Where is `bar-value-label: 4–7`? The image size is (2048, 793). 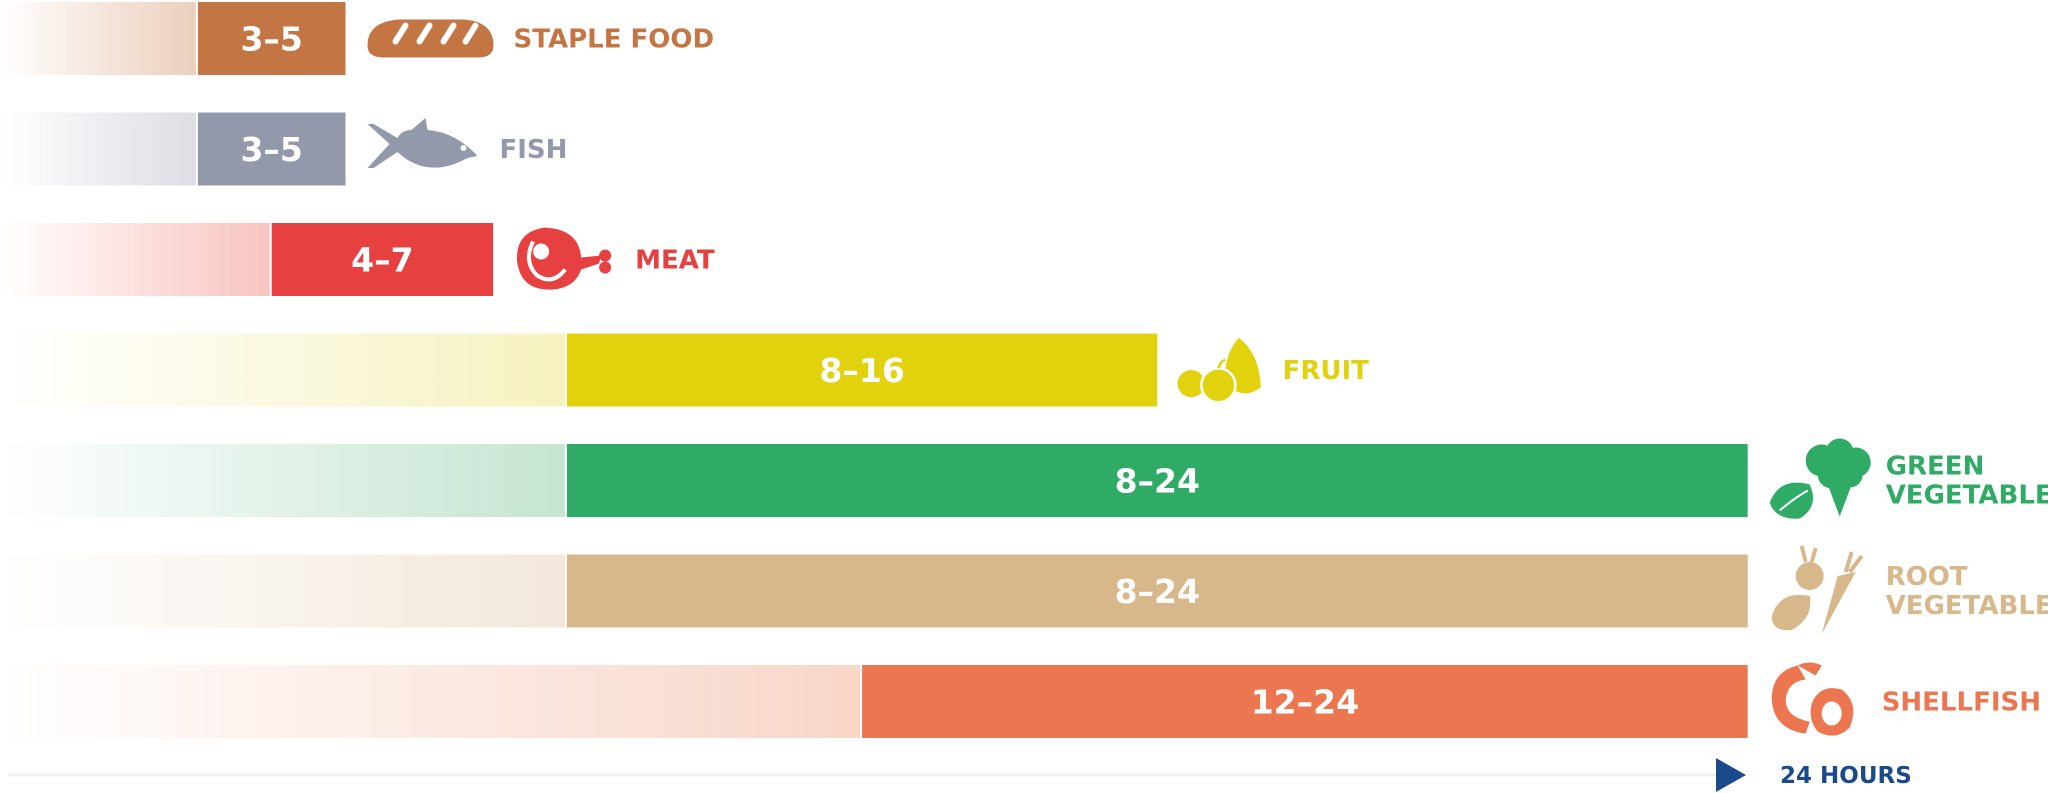 bar-value-label: 4–7 is located at coordinates (382, 260).